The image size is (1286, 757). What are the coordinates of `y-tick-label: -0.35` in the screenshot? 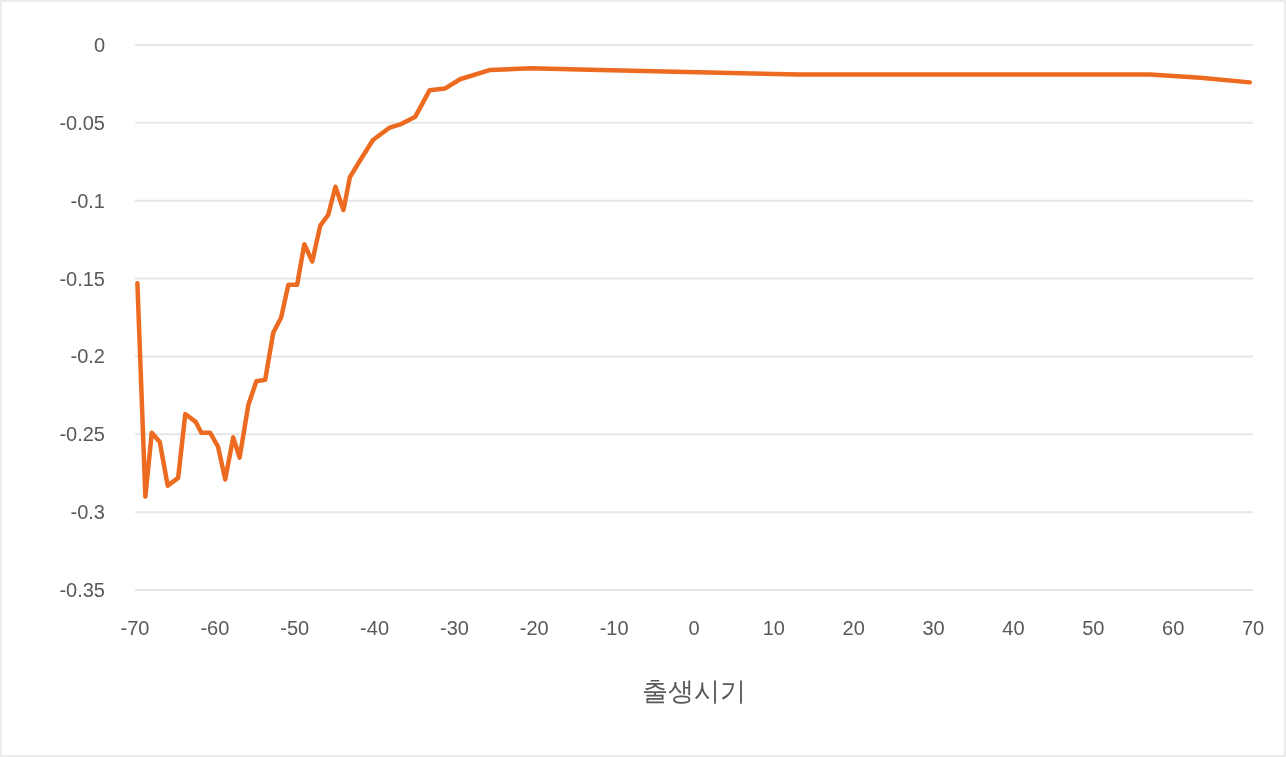 It's located at (82, 590).